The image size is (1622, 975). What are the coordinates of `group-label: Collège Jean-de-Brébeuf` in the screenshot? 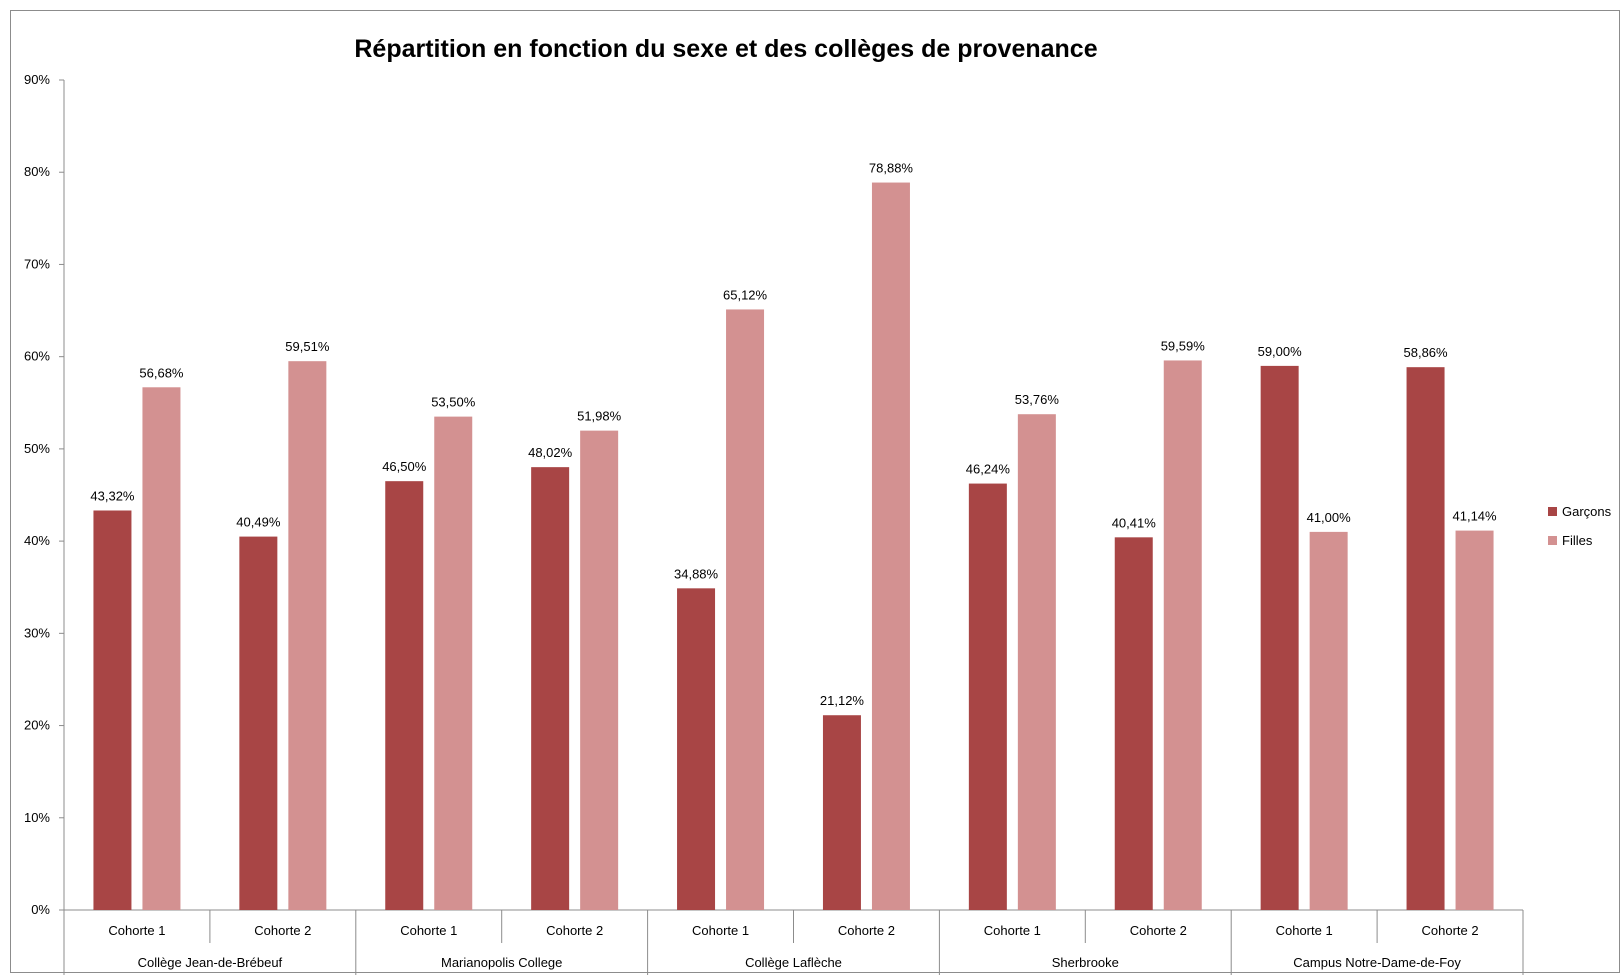 It's located at (210, 962).